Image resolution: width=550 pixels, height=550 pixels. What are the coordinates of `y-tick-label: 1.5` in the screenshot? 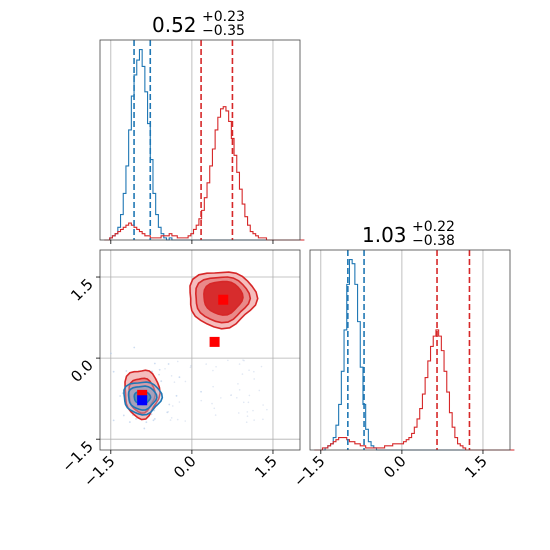 It's located at (82, 290).